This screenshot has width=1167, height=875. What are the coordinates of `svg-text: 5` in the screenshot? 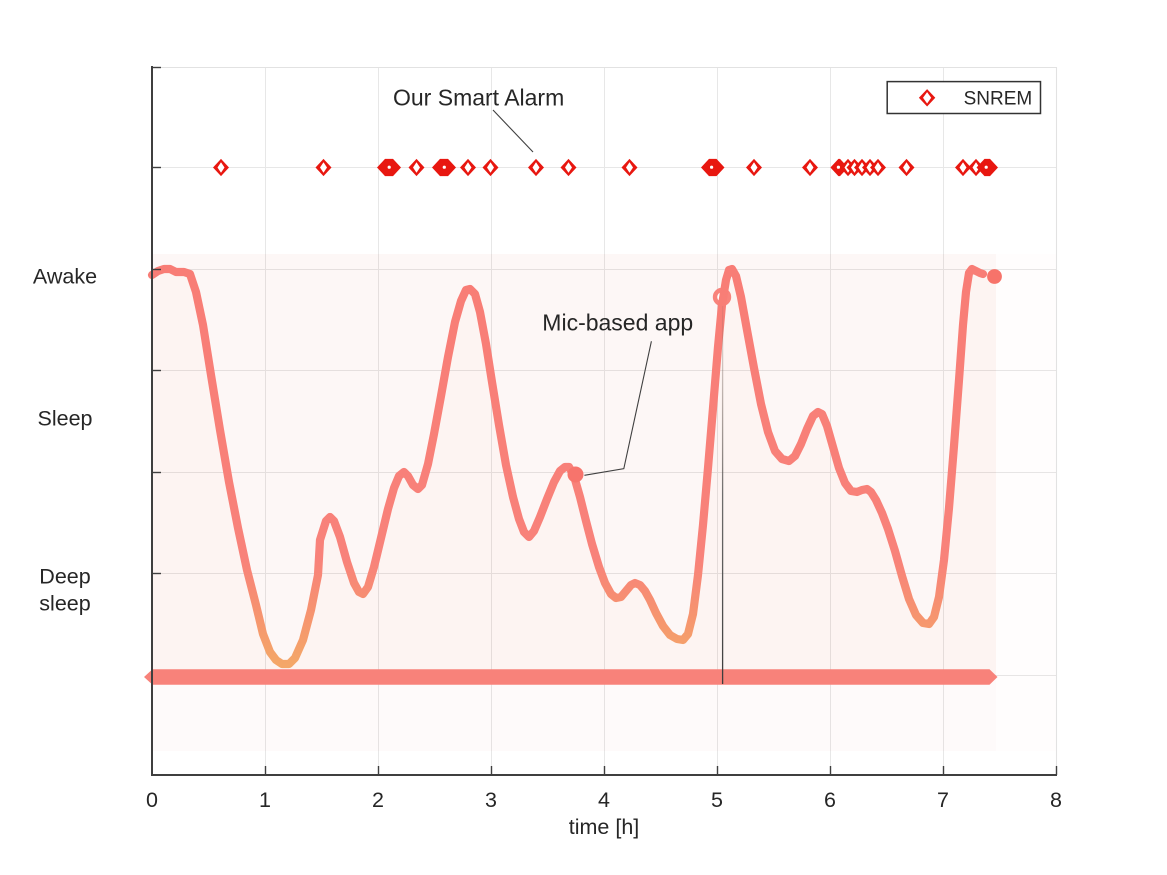 It's located at (717, 800).